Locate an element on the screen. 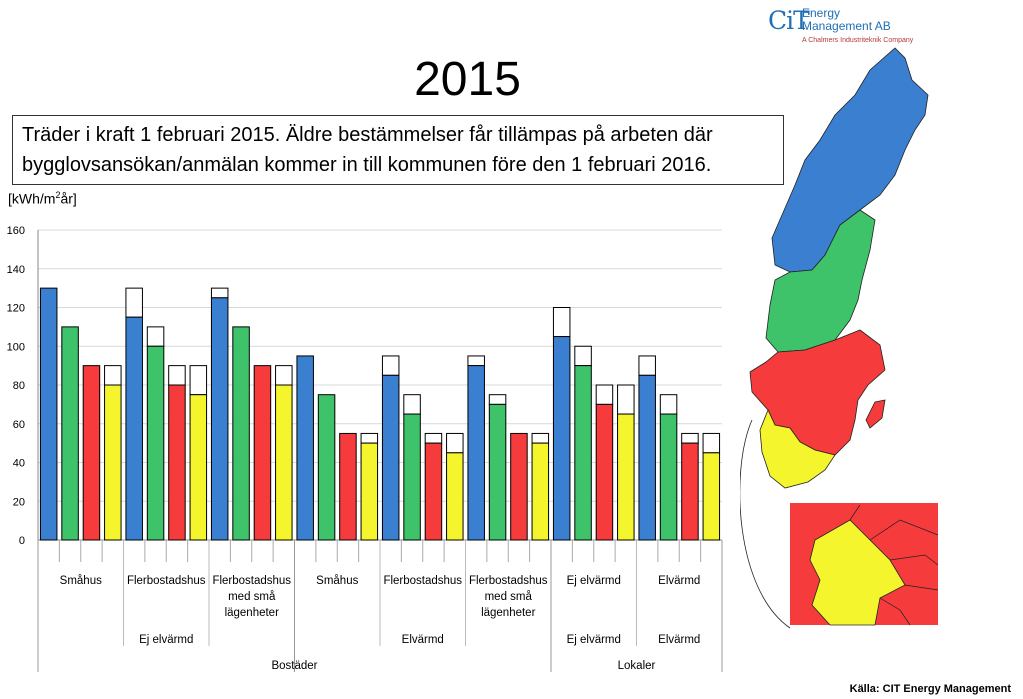 The image size is (1023, 699). logo-line-1: Energy is located at coordinates (821, 13).